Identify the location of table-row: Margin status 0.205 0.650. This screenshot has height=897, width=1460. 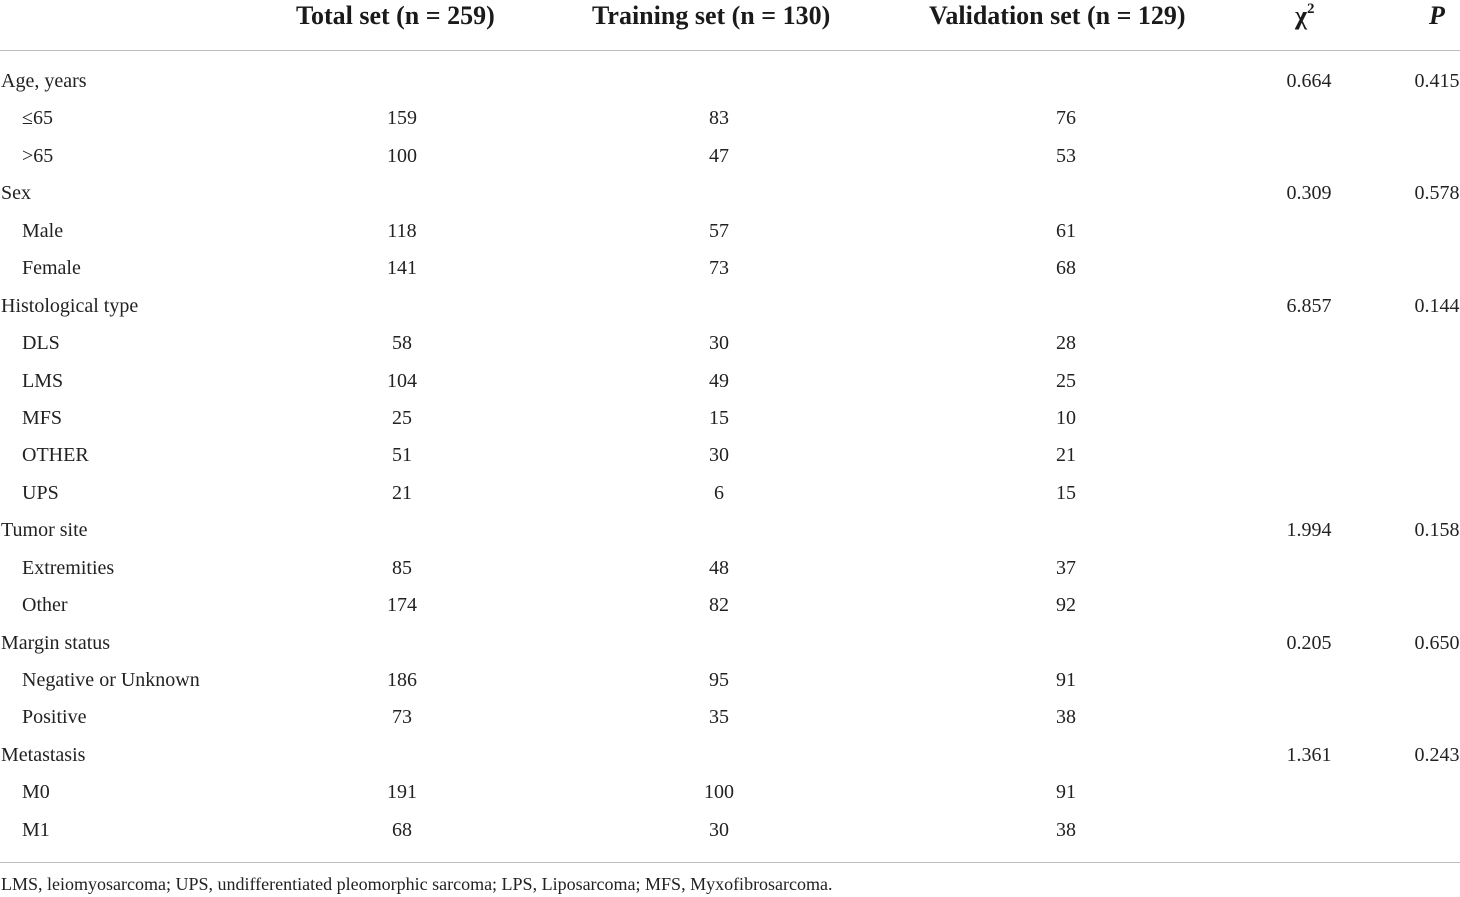
(730, 643).